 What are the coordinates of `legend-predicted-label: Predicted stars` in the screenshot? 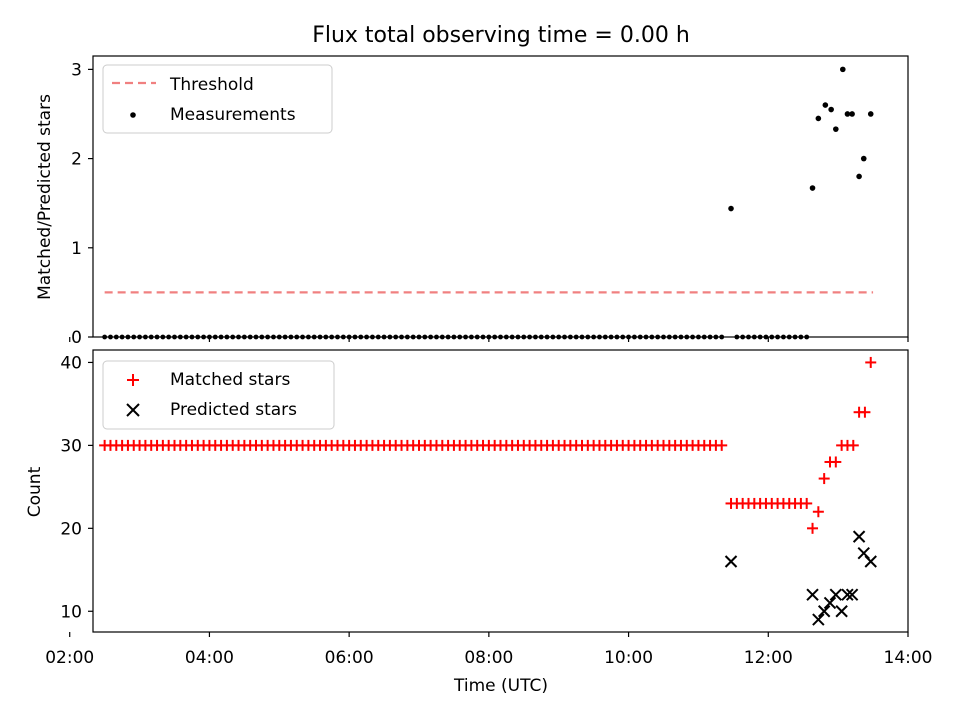 It's located at (233, 410).